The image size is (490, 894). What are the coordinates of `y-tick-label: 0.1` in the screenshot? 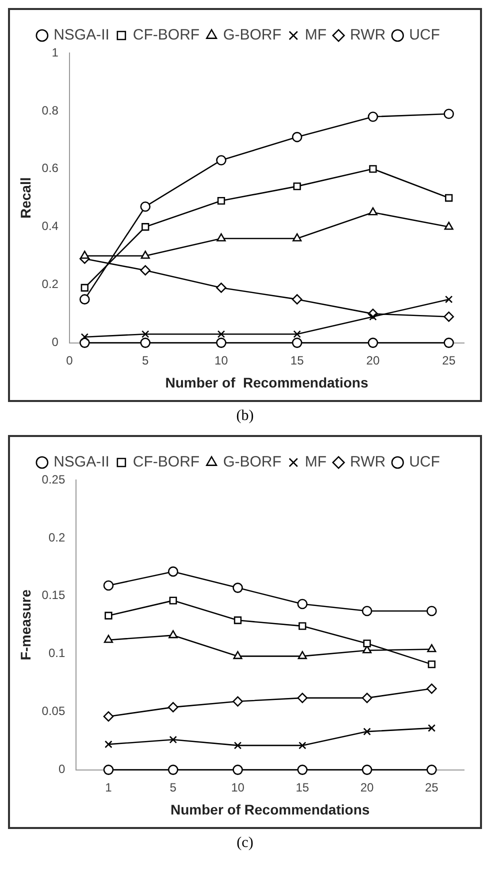 It's located at (57, 653).